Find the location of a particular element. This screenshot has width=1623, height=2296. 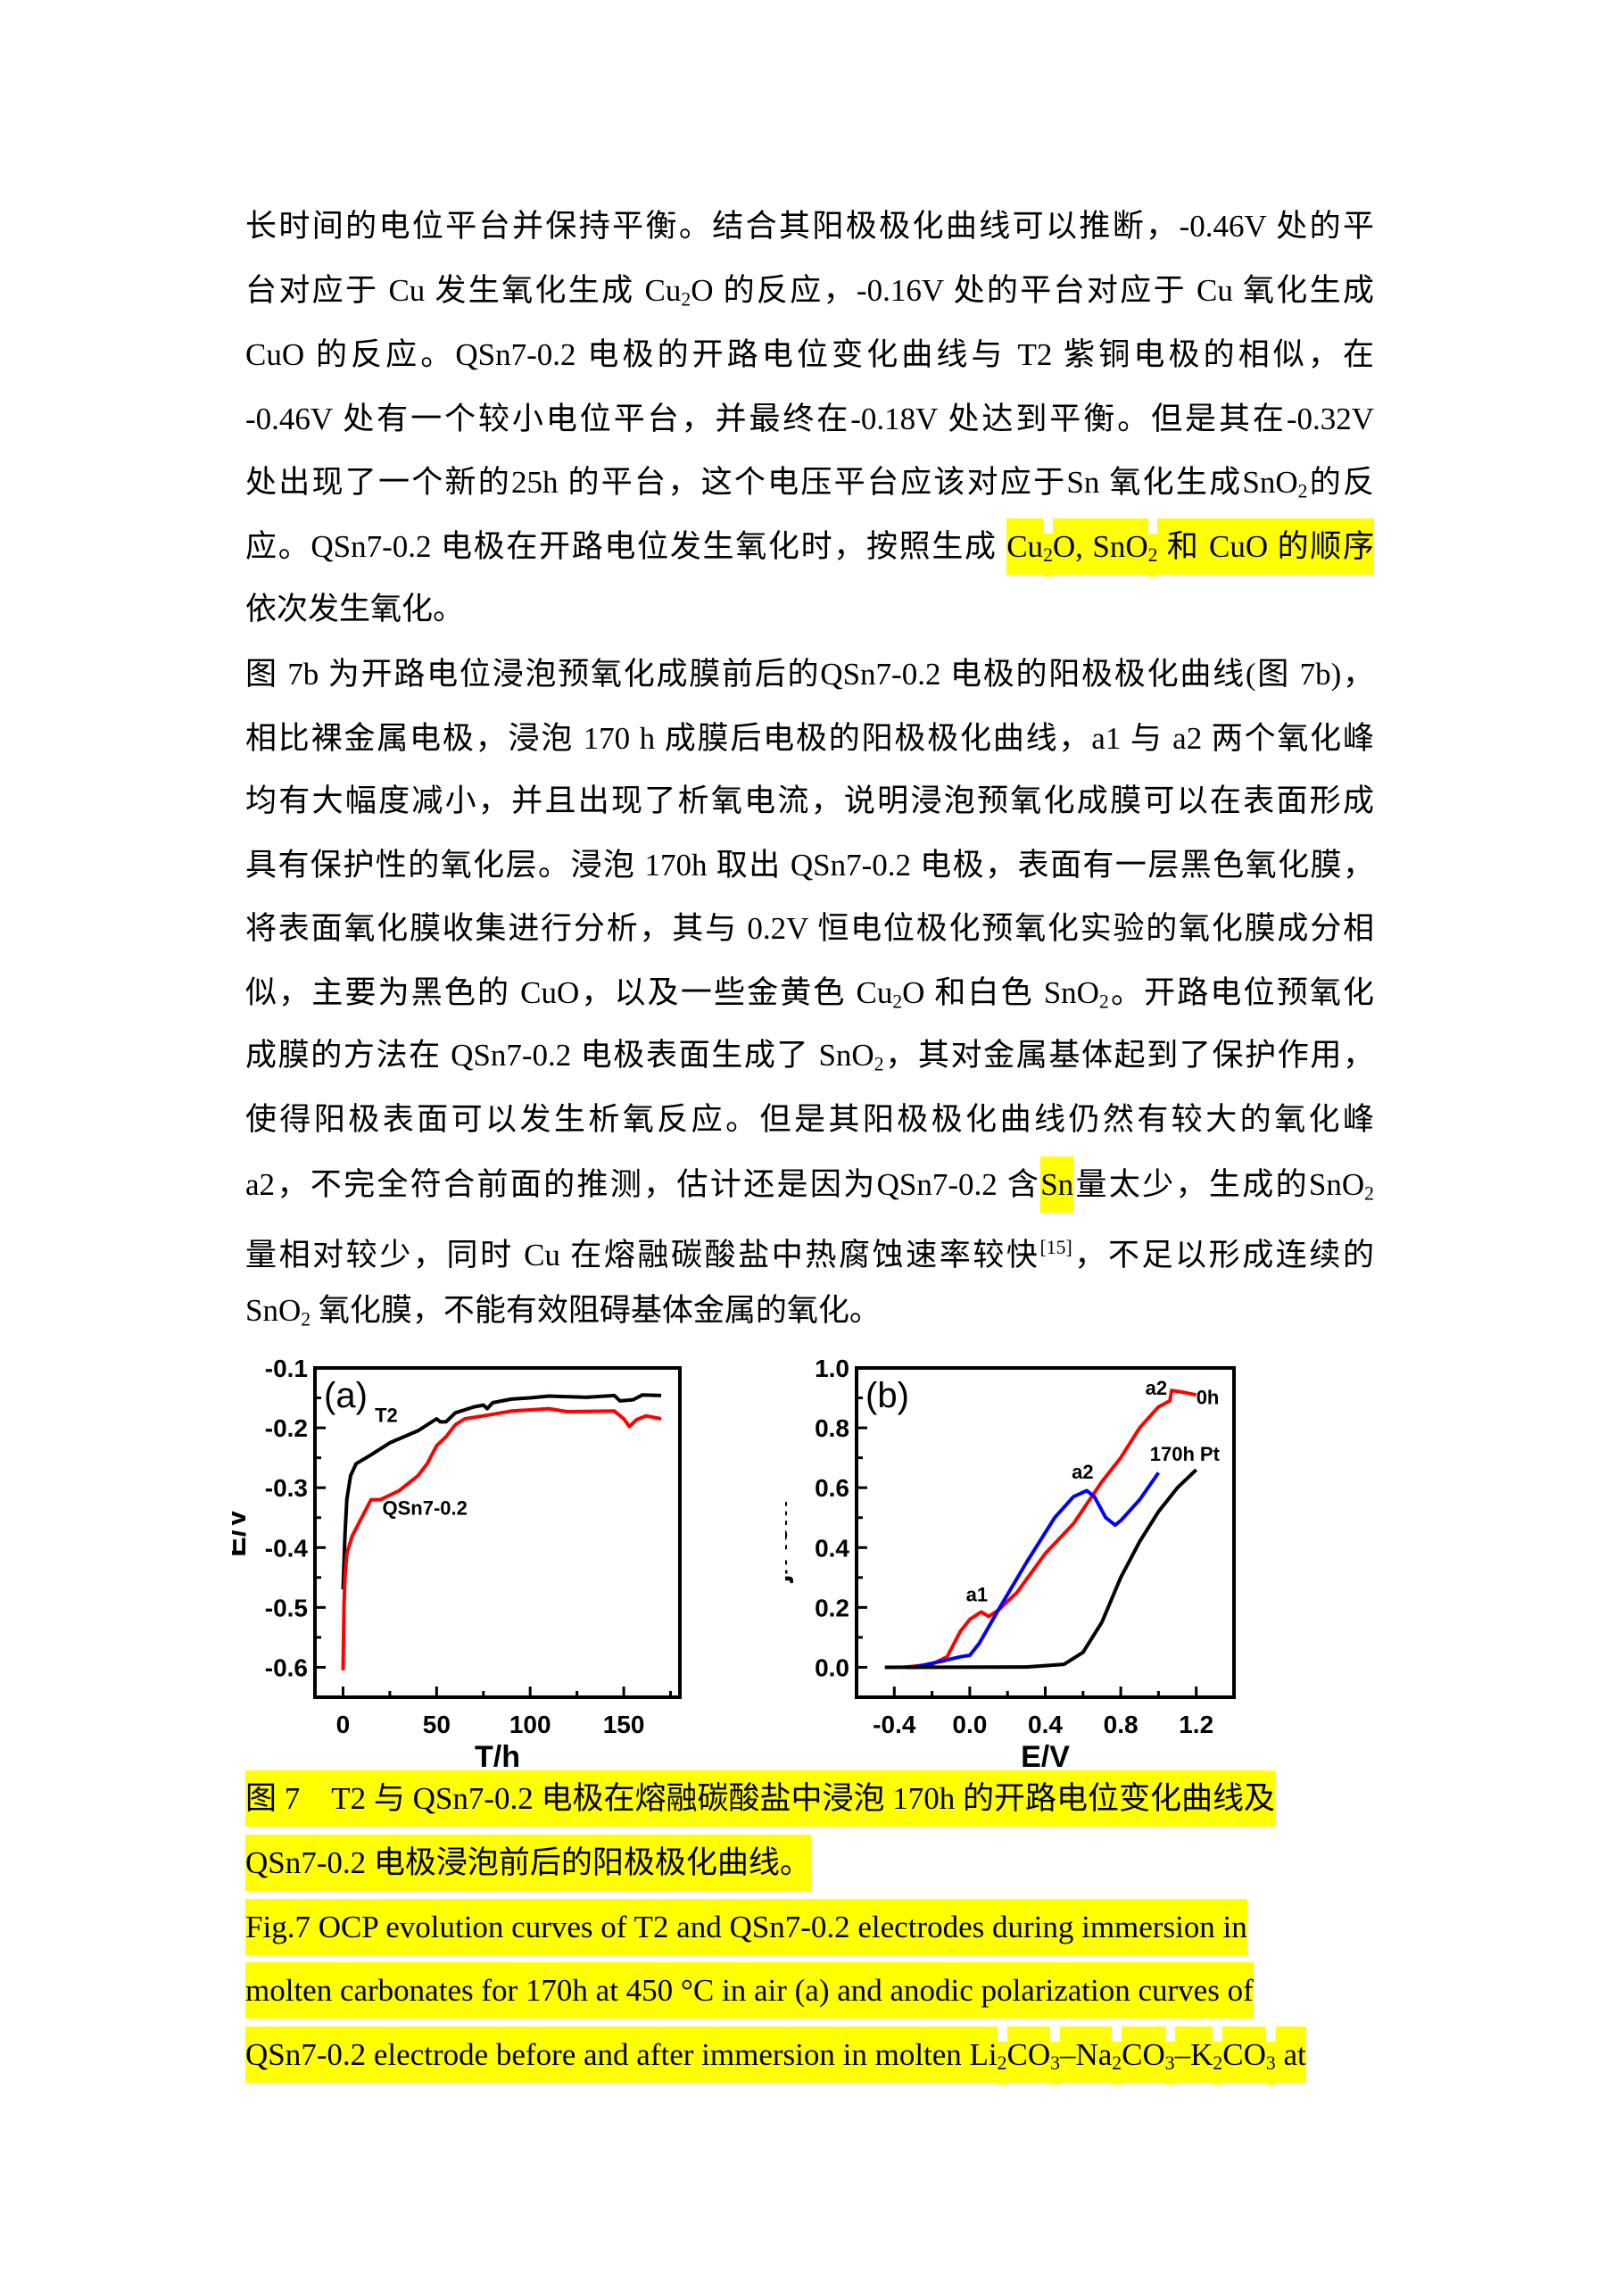

x-axis-label: E/V is located at coordinates (1045, 1754).